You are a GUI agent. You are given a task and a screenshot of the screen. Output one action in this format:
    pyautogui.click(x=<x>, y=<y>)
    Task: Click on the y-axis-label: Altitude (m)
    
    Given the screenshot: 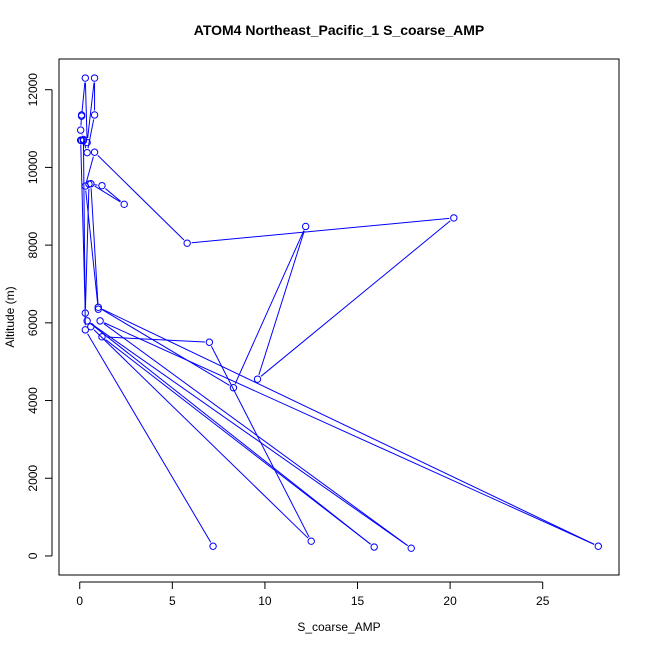 What is the action you would take?
    pyautogui.click(x=10, y=316)
    